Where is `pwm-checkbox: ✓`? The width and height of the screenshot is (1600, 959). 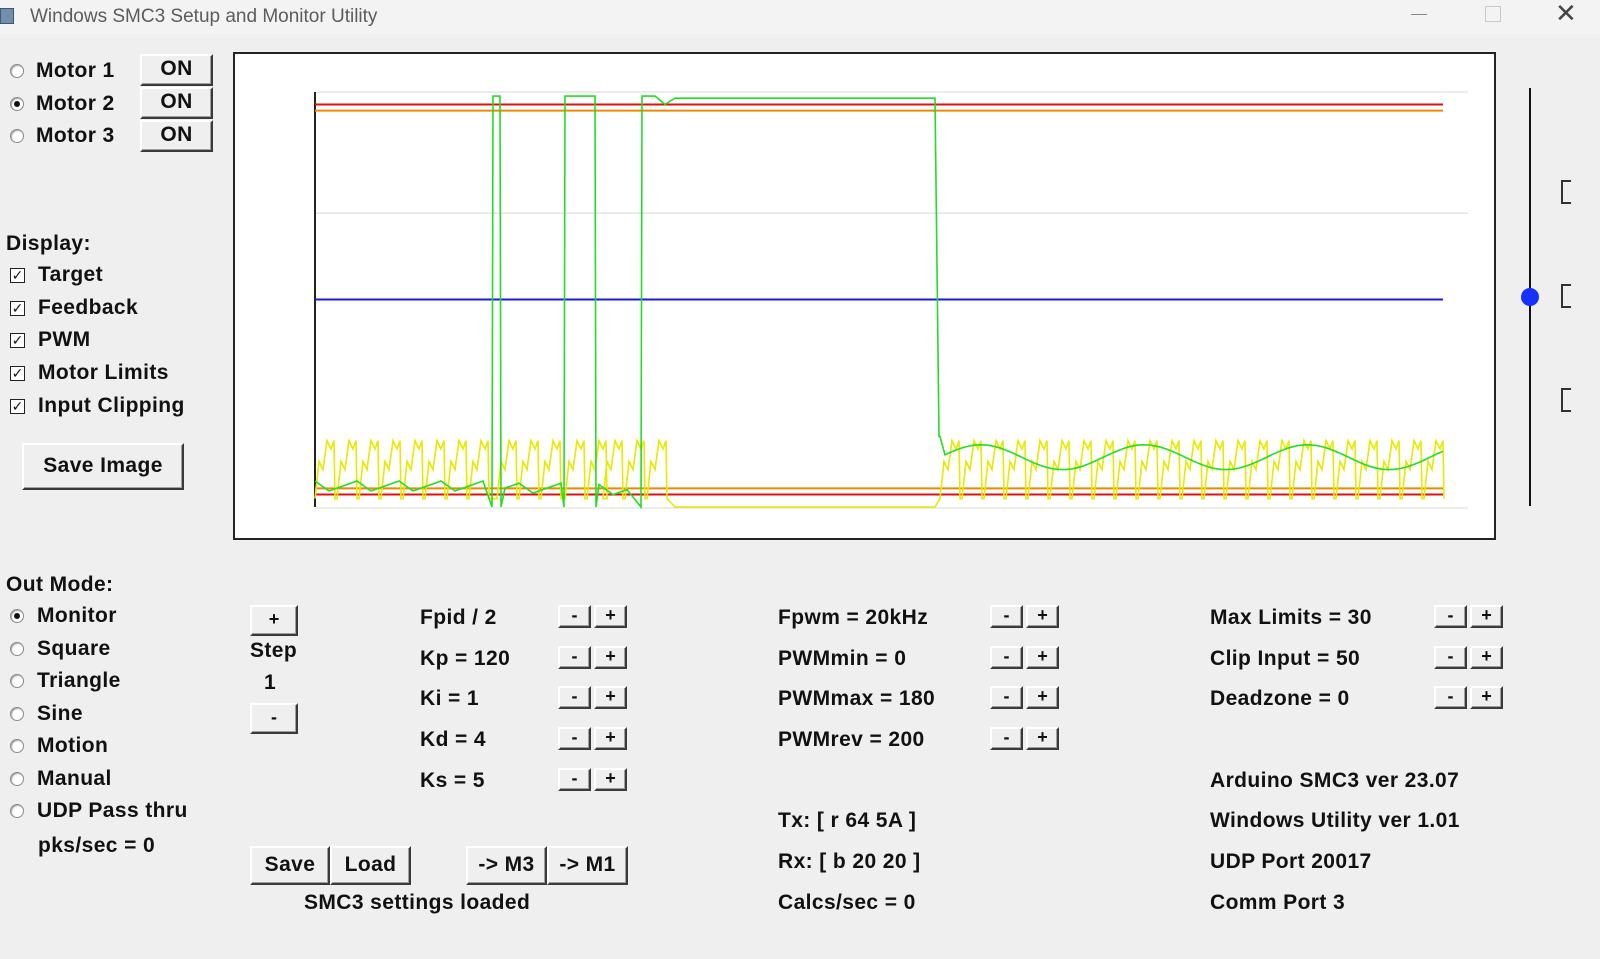 pwm-checkbox: ✓ is located at coordinates (17, 340).